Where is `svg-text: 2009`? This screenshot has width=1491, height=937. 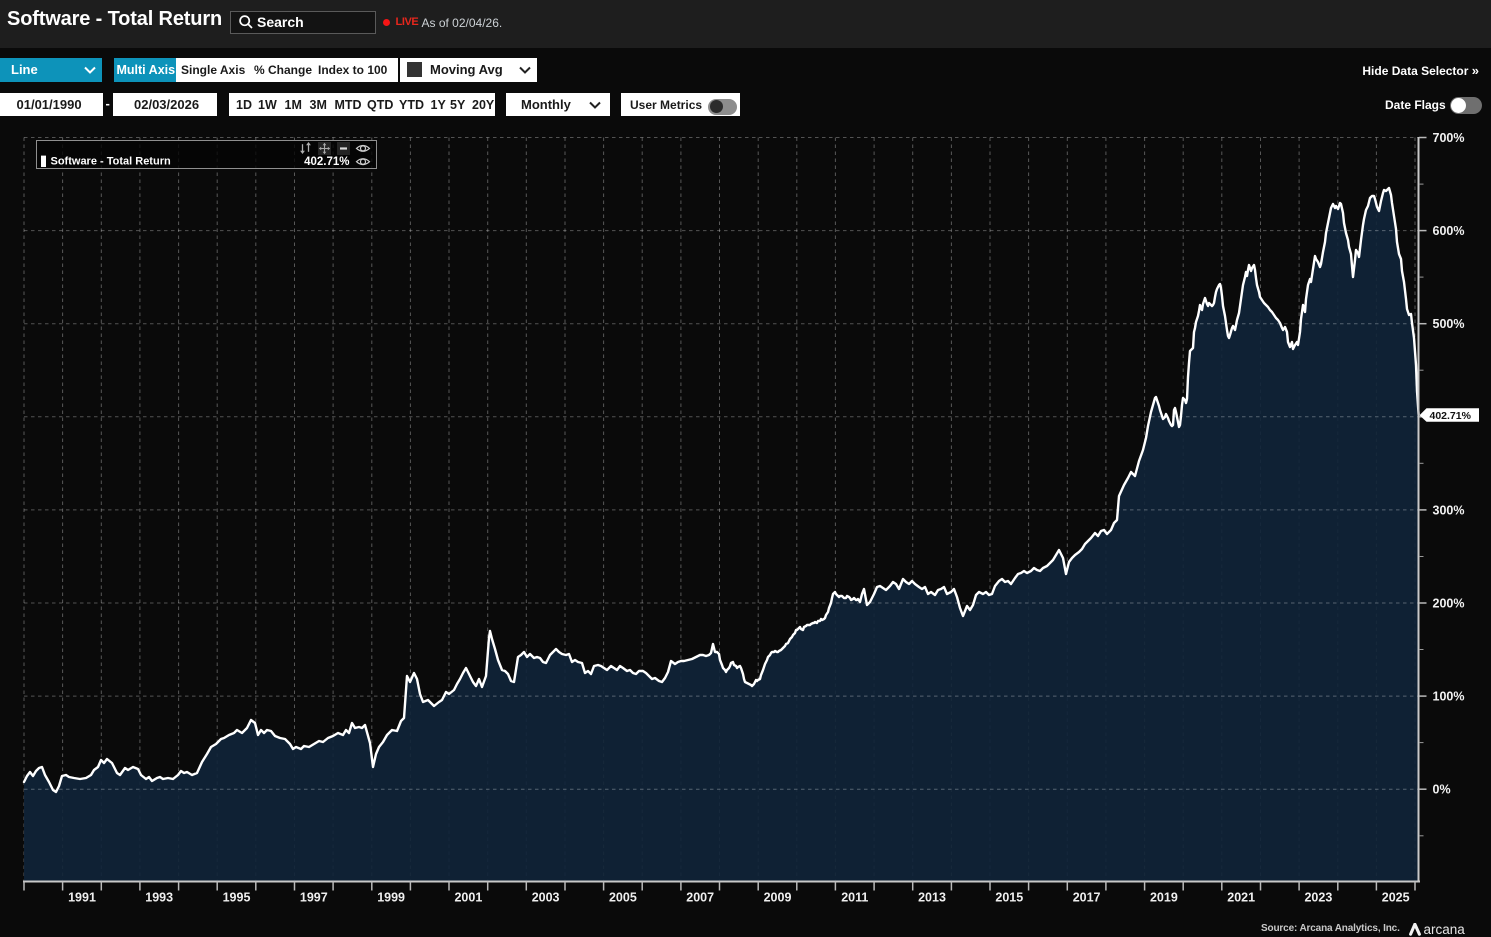
svg-text: 2009 is located at coordinates (778, 898).